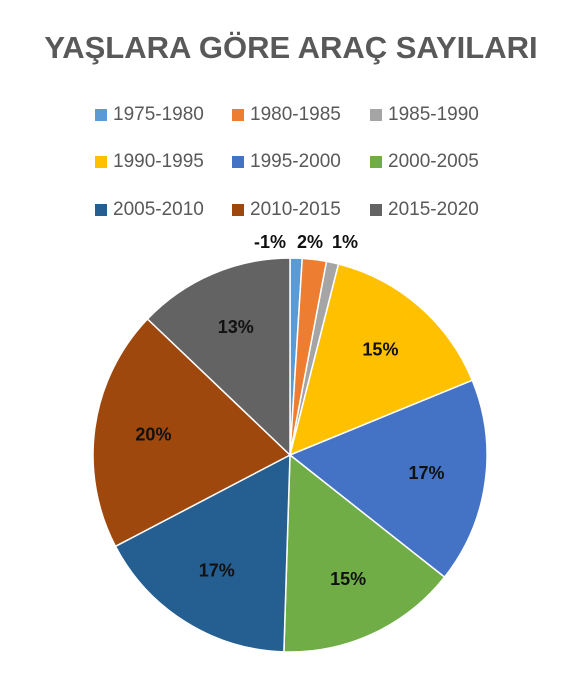 This screenshot has width=583, height=676. Describe the element at coordinates (158, 114) in the screenshot. I see `legend-label: 1975-1980` at that location.